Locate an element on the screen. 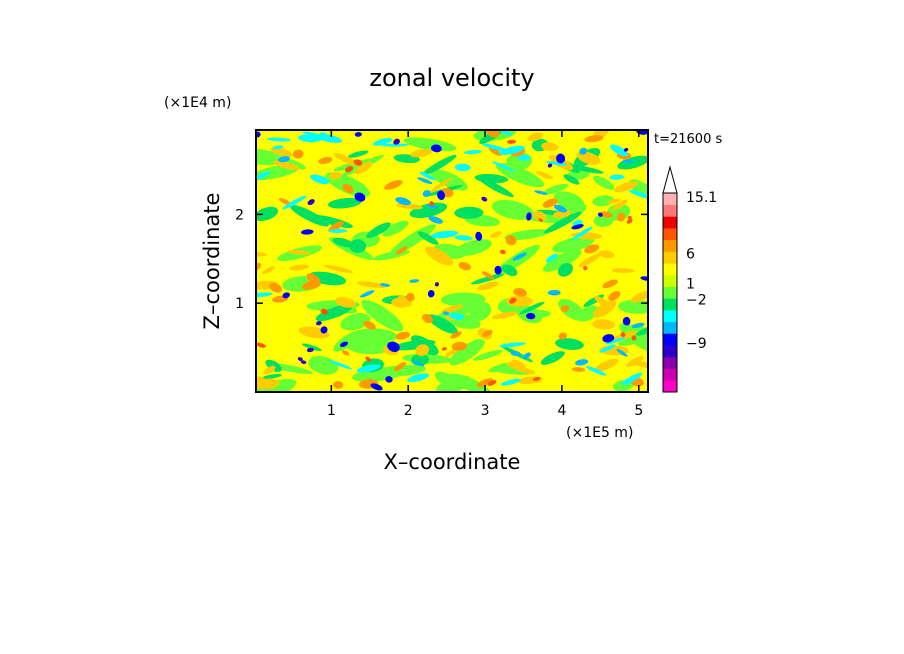 Image resolution: width=904 pixels, height=654 pixels. x-tick-label: 1 is located at coordinates (331, 411).